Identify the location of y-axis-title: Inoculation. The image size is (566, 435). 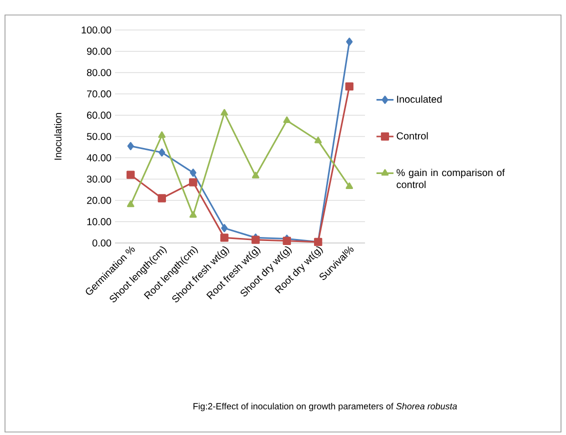
(58, 136).